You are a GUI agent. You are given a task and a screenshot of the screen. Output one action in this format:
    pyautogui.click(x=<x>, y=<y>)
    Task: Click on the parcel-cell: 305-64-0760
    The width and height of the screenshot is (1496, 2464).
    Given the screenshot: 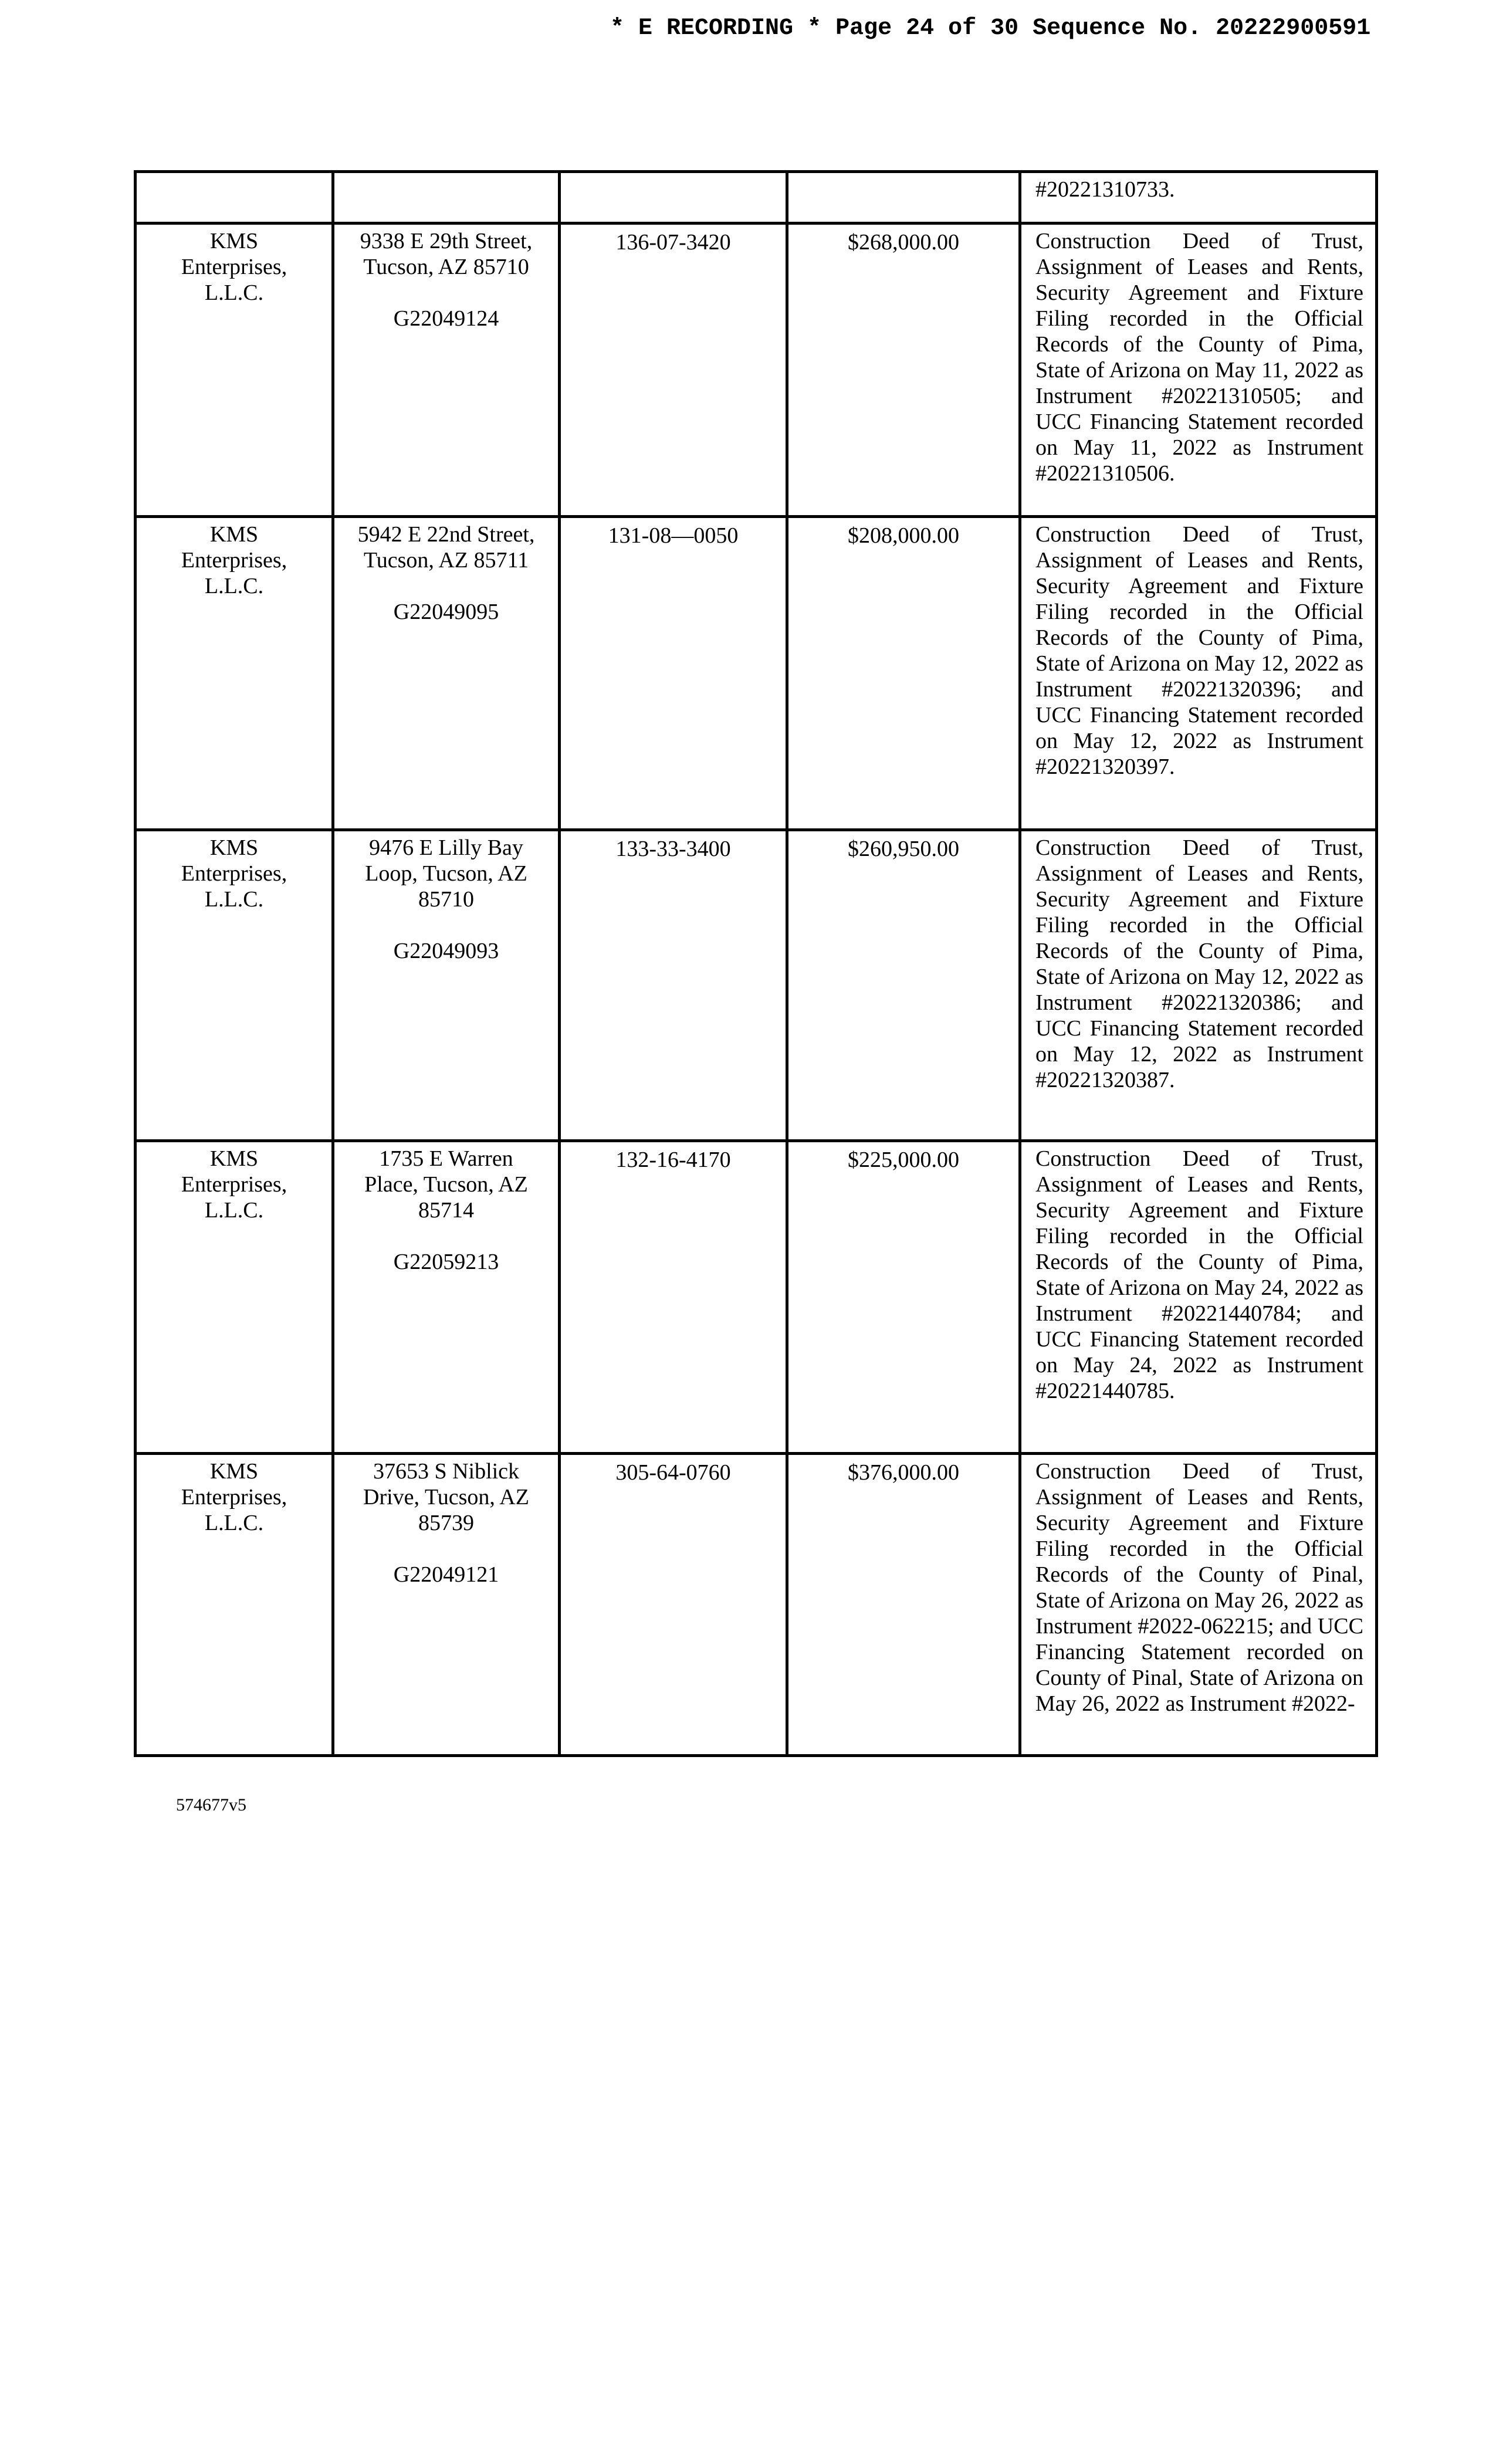 What is the action you would take?
    pyautogui.click(x=673, y=1604)
    